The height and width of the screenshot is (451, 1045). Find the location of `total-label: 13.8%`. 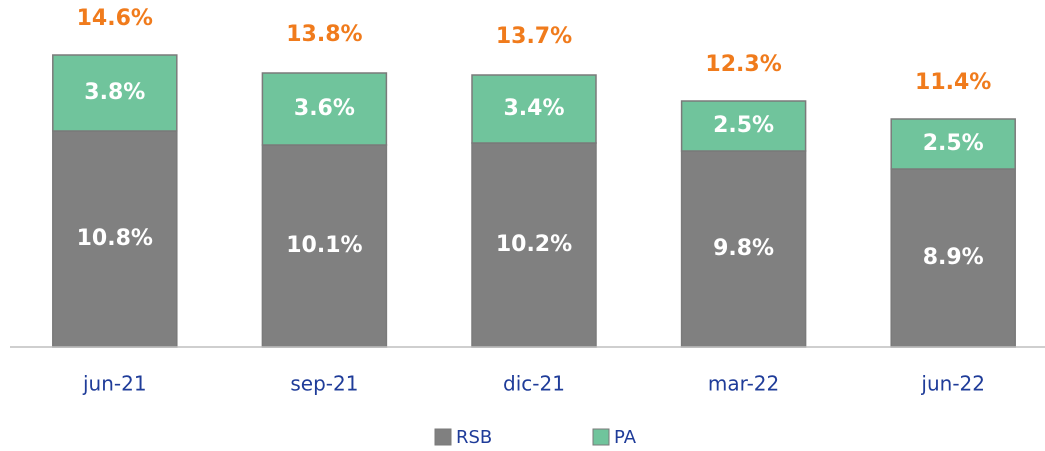

total-label: 13.8% is located at coordinates (324, 34).